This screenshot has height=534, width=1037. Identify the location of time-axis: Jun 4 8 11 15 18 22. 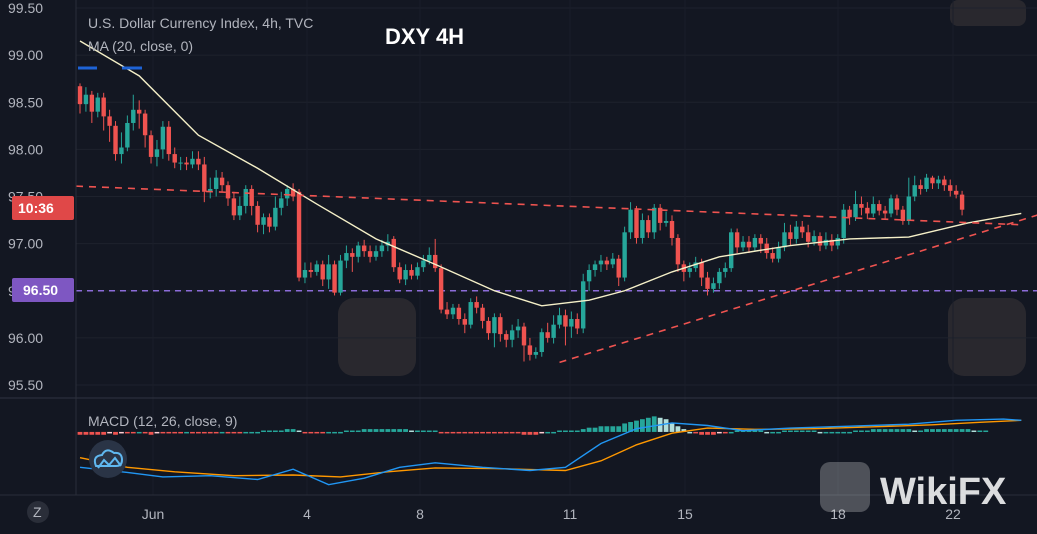
(551, 514).